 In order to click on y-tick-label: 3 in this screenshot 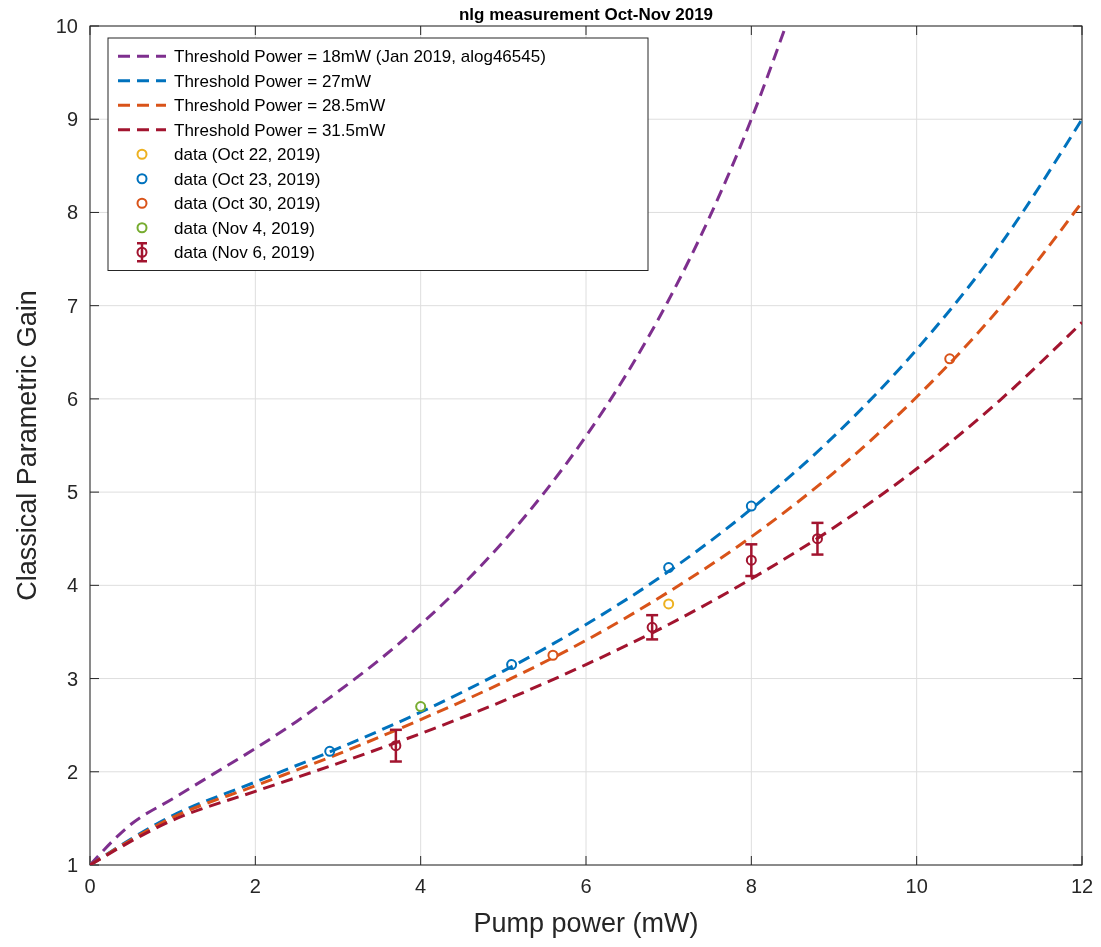, I will do `click(72, 678)`.